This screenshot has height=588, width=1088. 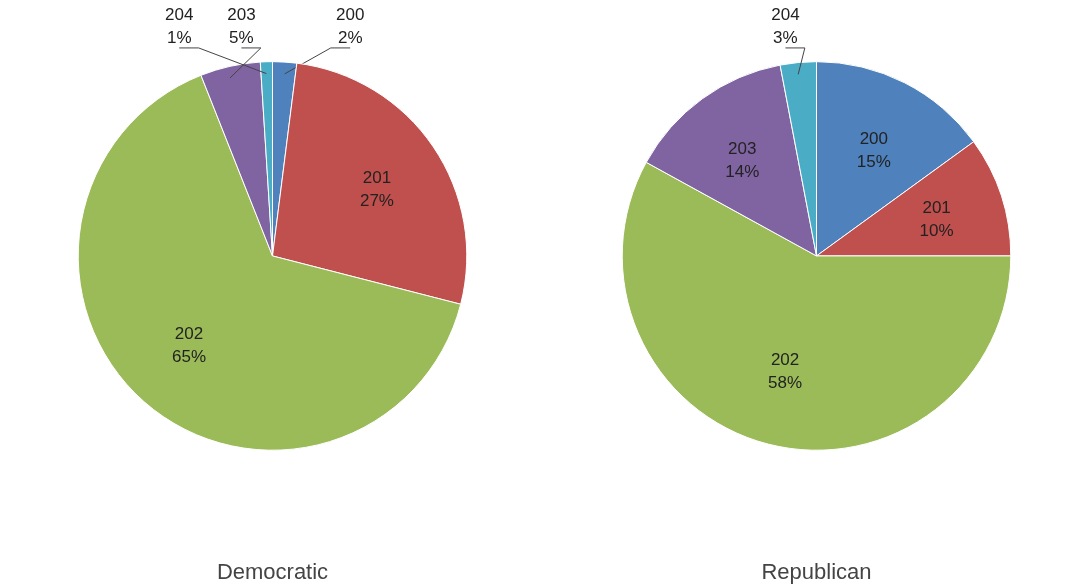 What do you see at coordinates (873, 162) in the screenshot?
I see `data-label: 15%` at bounding box center [873, 162].